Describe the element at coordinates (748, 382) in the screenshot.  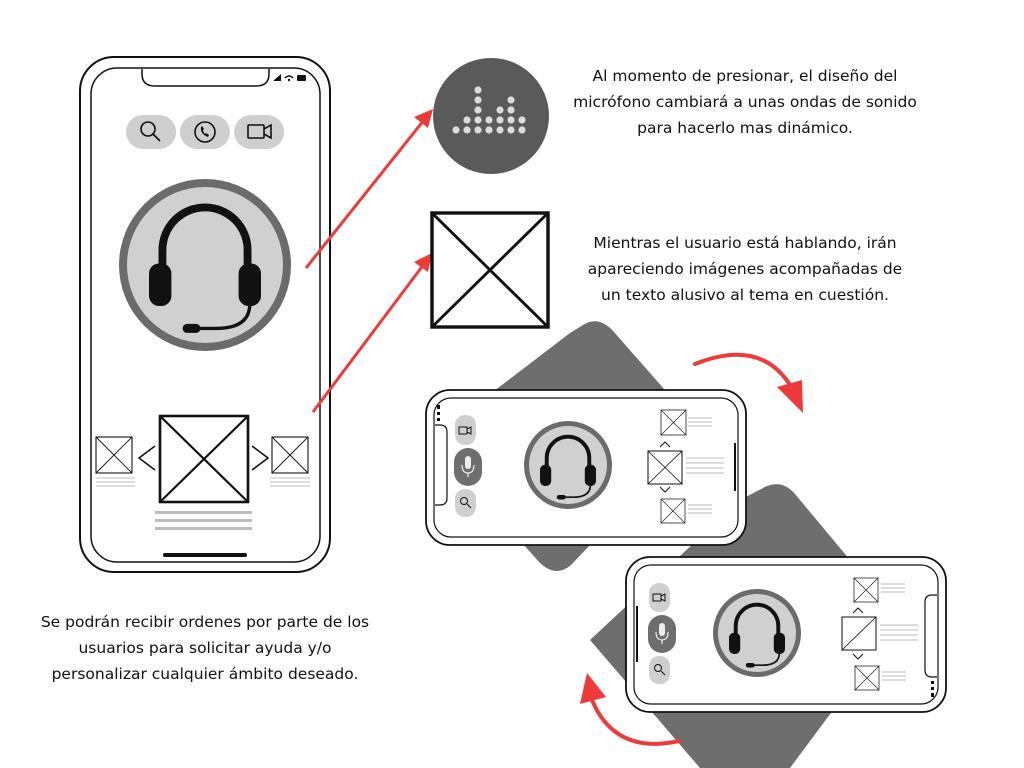
I see `rotate-arrow-top` at that location.